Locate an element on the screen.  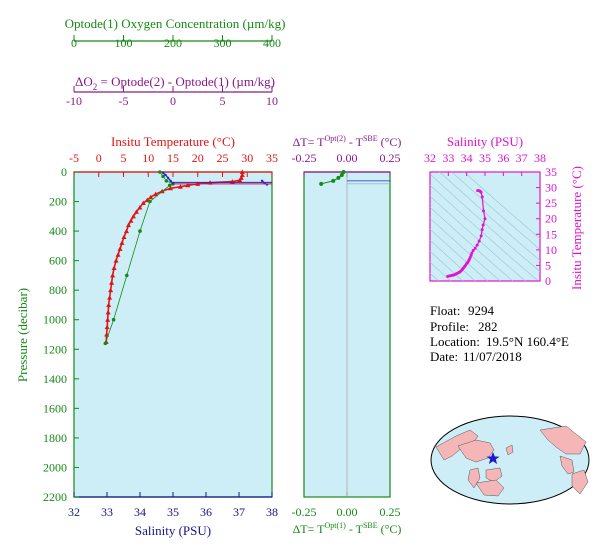
map-land is located at coordinates (512, 461).